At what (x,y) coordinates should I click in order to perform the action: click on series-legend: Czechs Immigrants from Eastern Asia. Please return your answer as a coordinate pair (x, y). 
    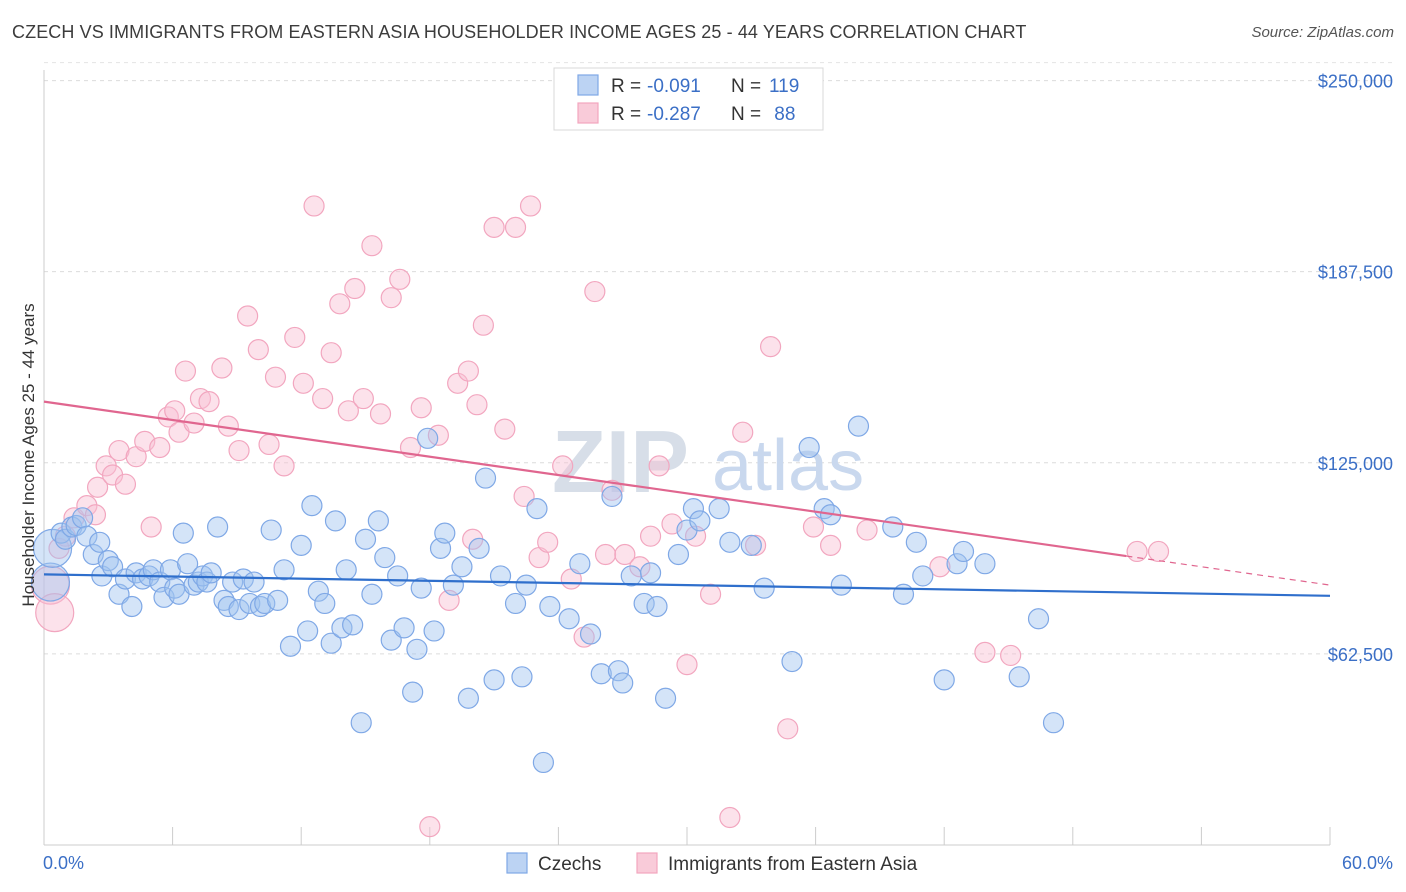
    Looking at the image, I should click on (712, 863).